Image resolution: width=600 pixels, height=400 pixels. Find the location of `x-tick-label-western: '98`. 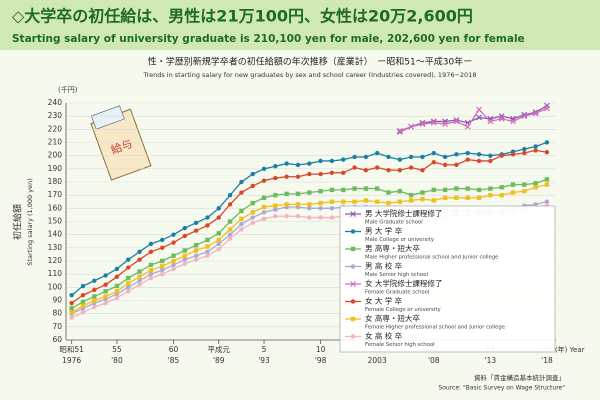

x-tick-label-western: '98 is located at coordinates (321, 360).